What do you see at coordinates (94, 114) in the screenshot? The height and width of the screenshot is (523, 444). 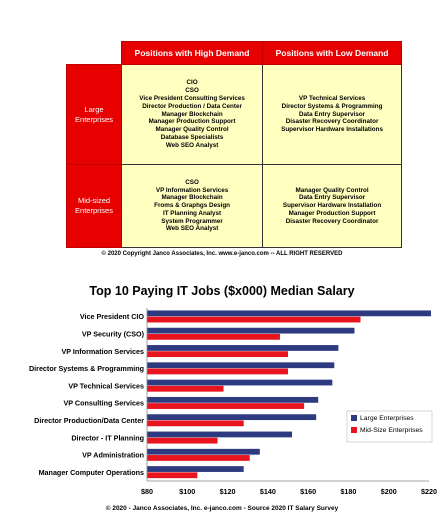 I see `row-label-large: Large Enterprises` at bounding box center [94, 114].